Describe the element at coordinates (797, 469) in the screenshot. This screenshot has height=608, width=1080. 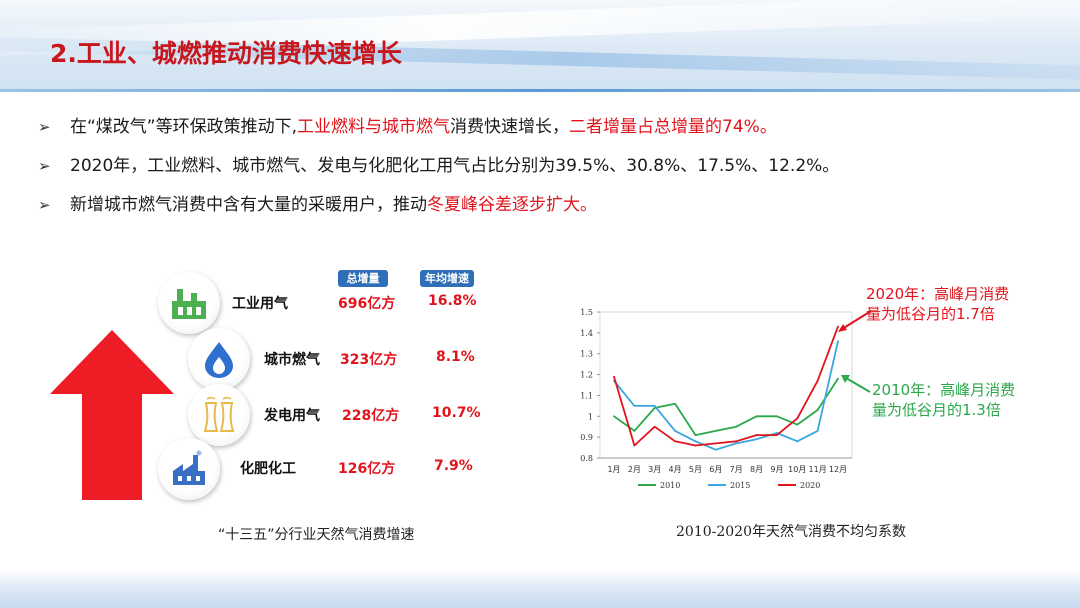
I see `x-tick-label: 10月` at that location.